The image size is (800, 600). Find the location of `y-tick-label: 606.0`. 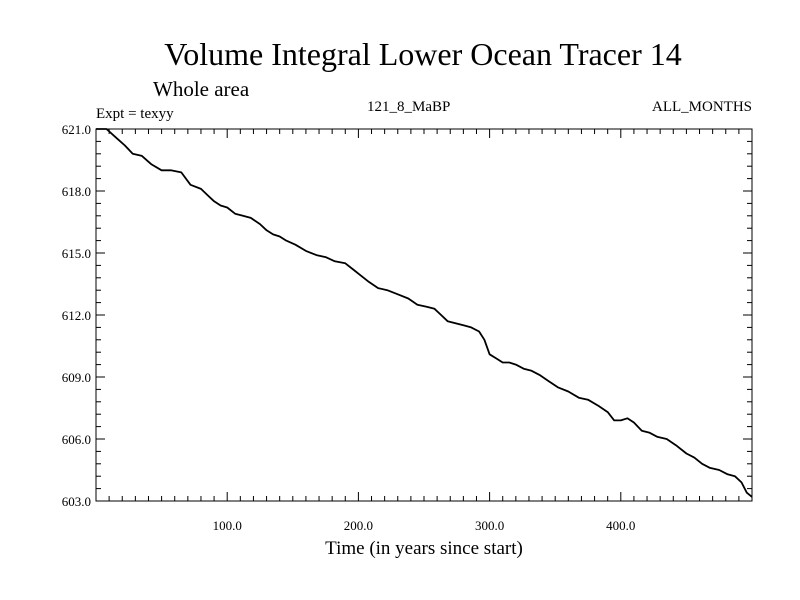

y-tick-label: 606.0 is located at coordinates (76, 439).